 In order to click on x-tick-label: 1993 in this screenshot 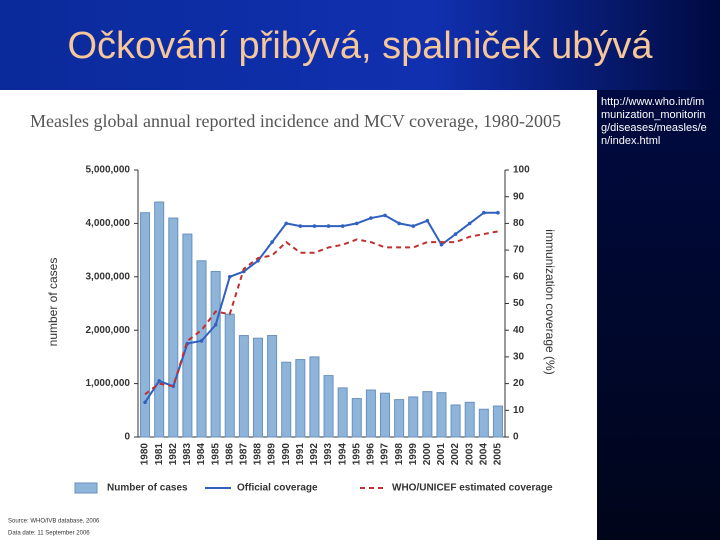, I will do `click(328, 454)`.